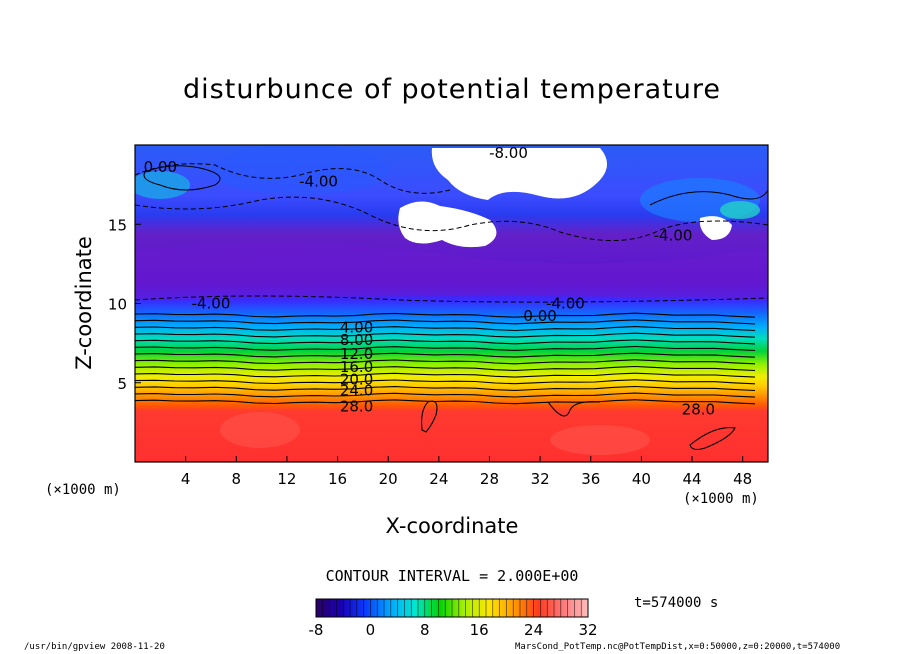 This screenshot has width=904, height=654. I want to click on colorbar-tick-label: -8, so click(316, 630).